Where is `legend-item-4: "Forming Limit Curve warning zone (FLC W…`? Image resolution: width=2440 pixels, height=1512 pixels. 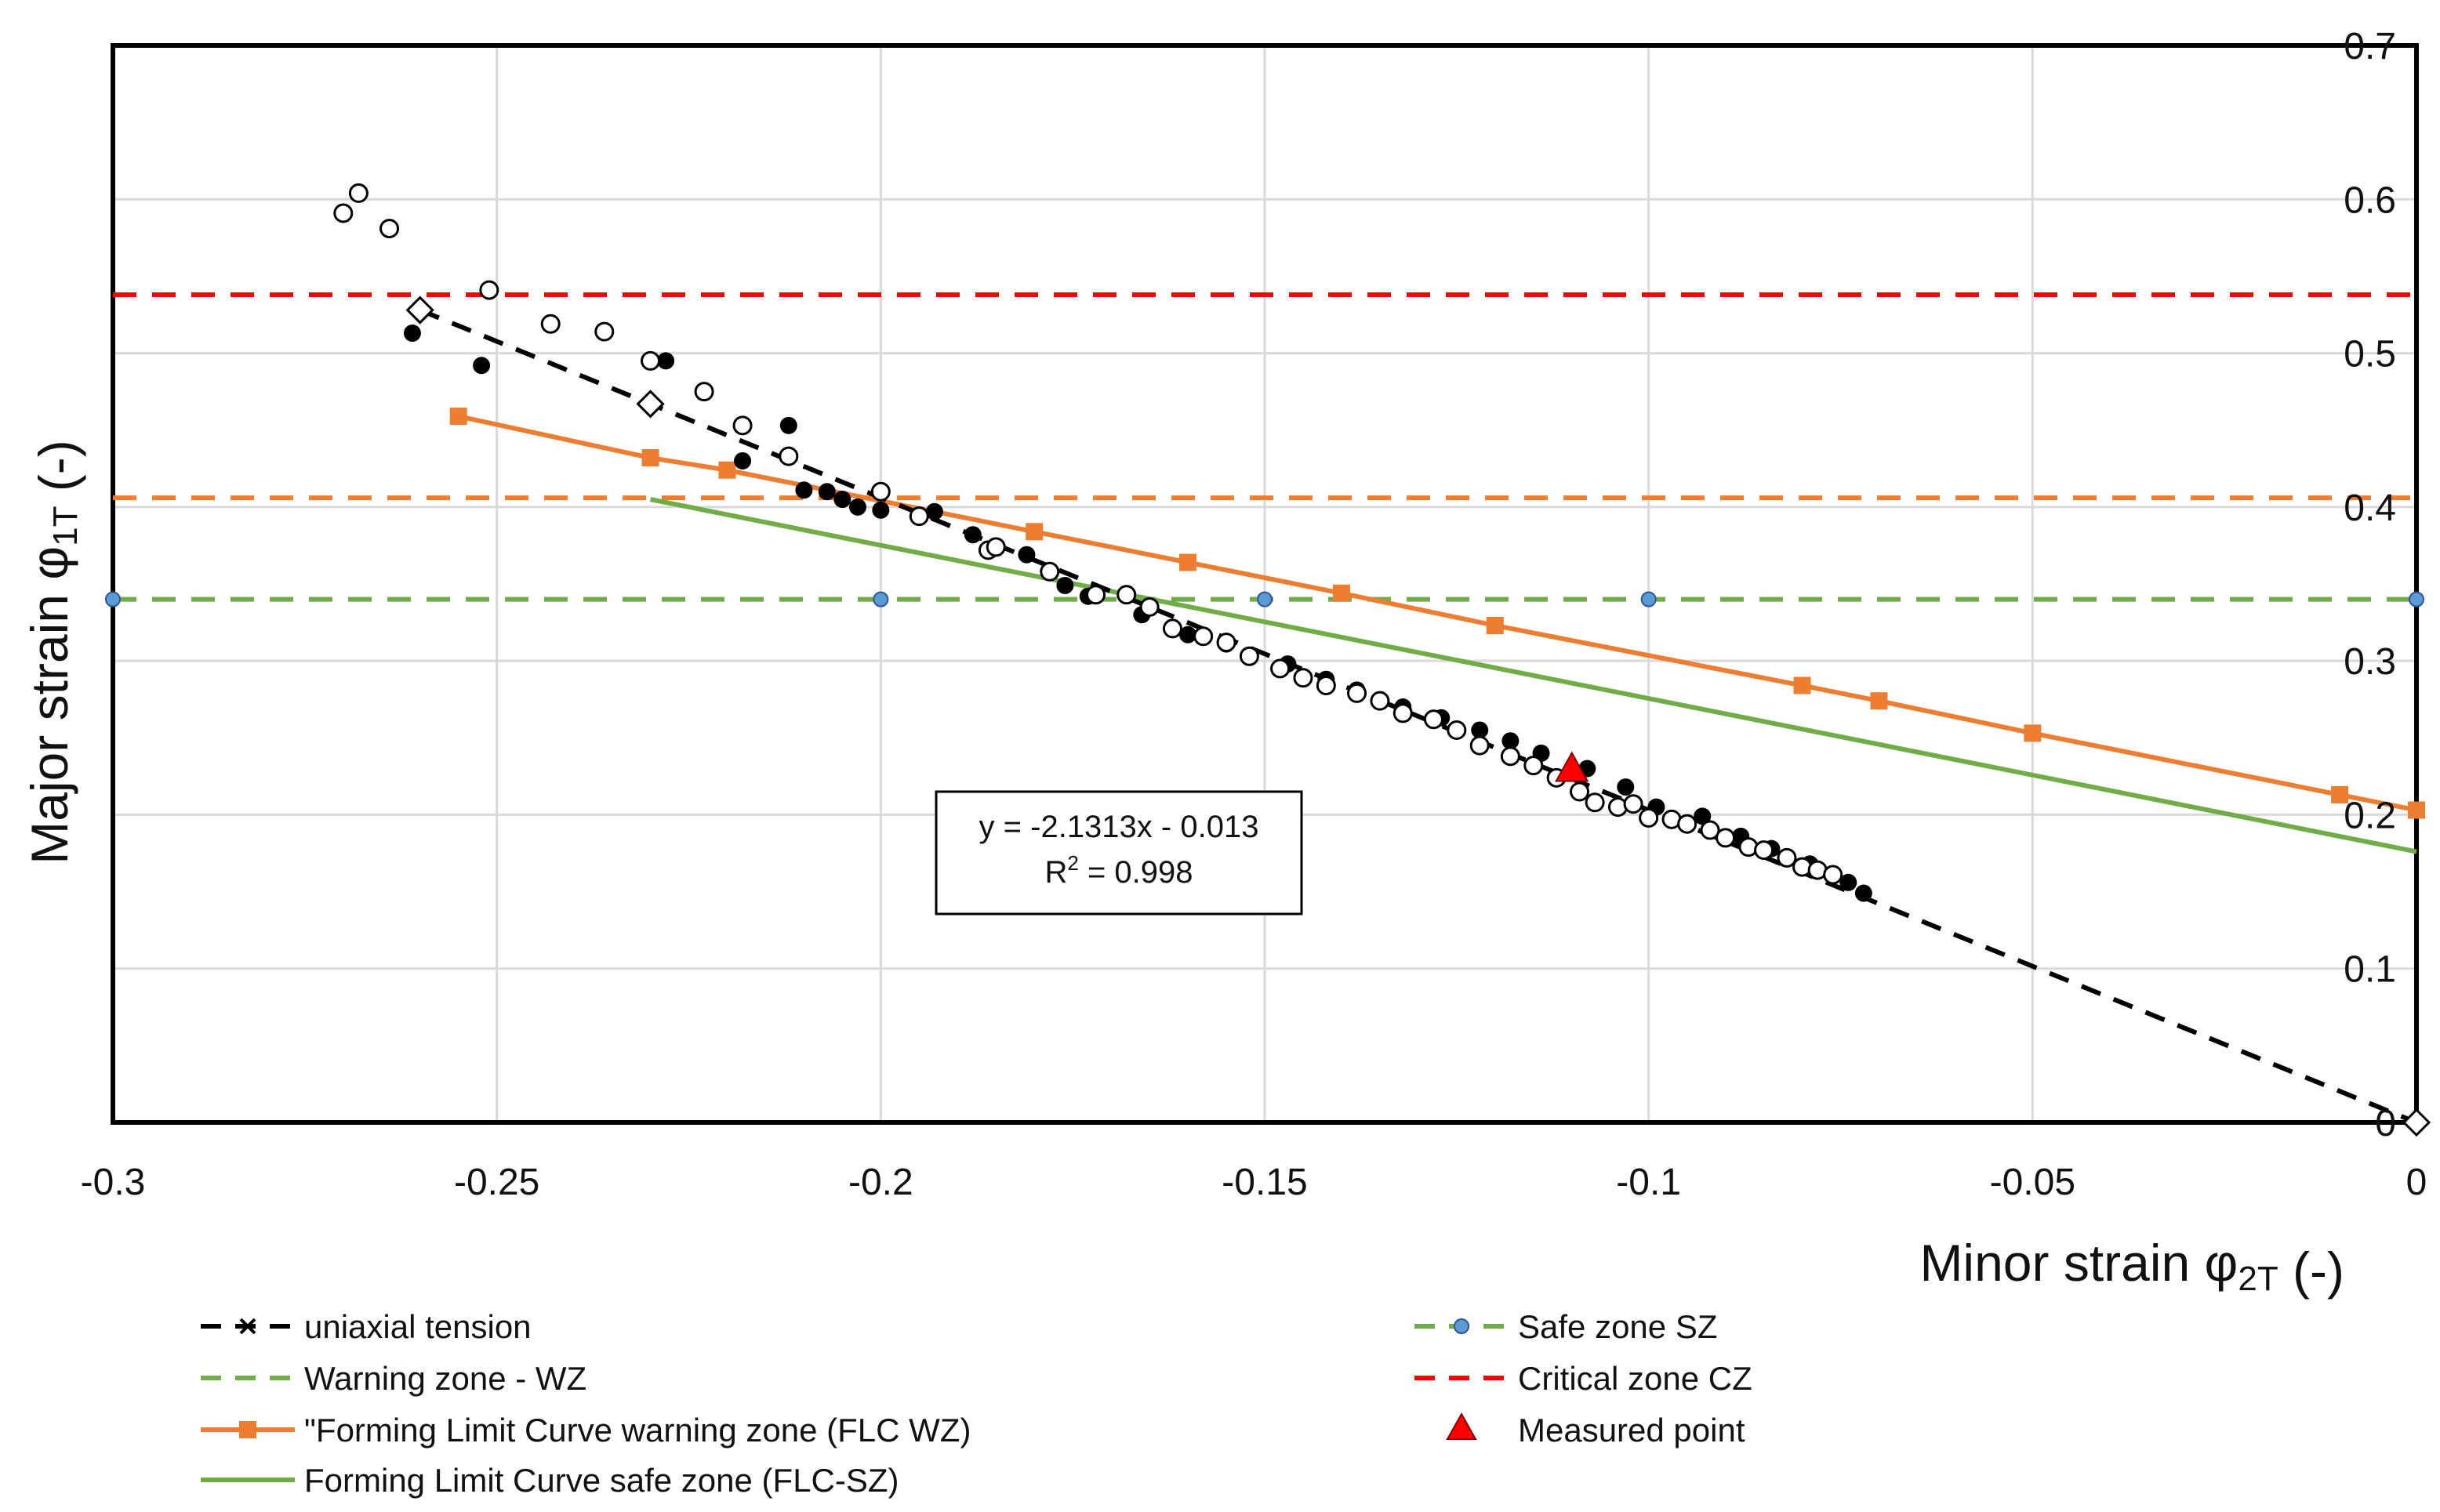 legend-item-4: "Forming Limit Curve warning zone (FLC W… is located at coordinates (586, 1430).